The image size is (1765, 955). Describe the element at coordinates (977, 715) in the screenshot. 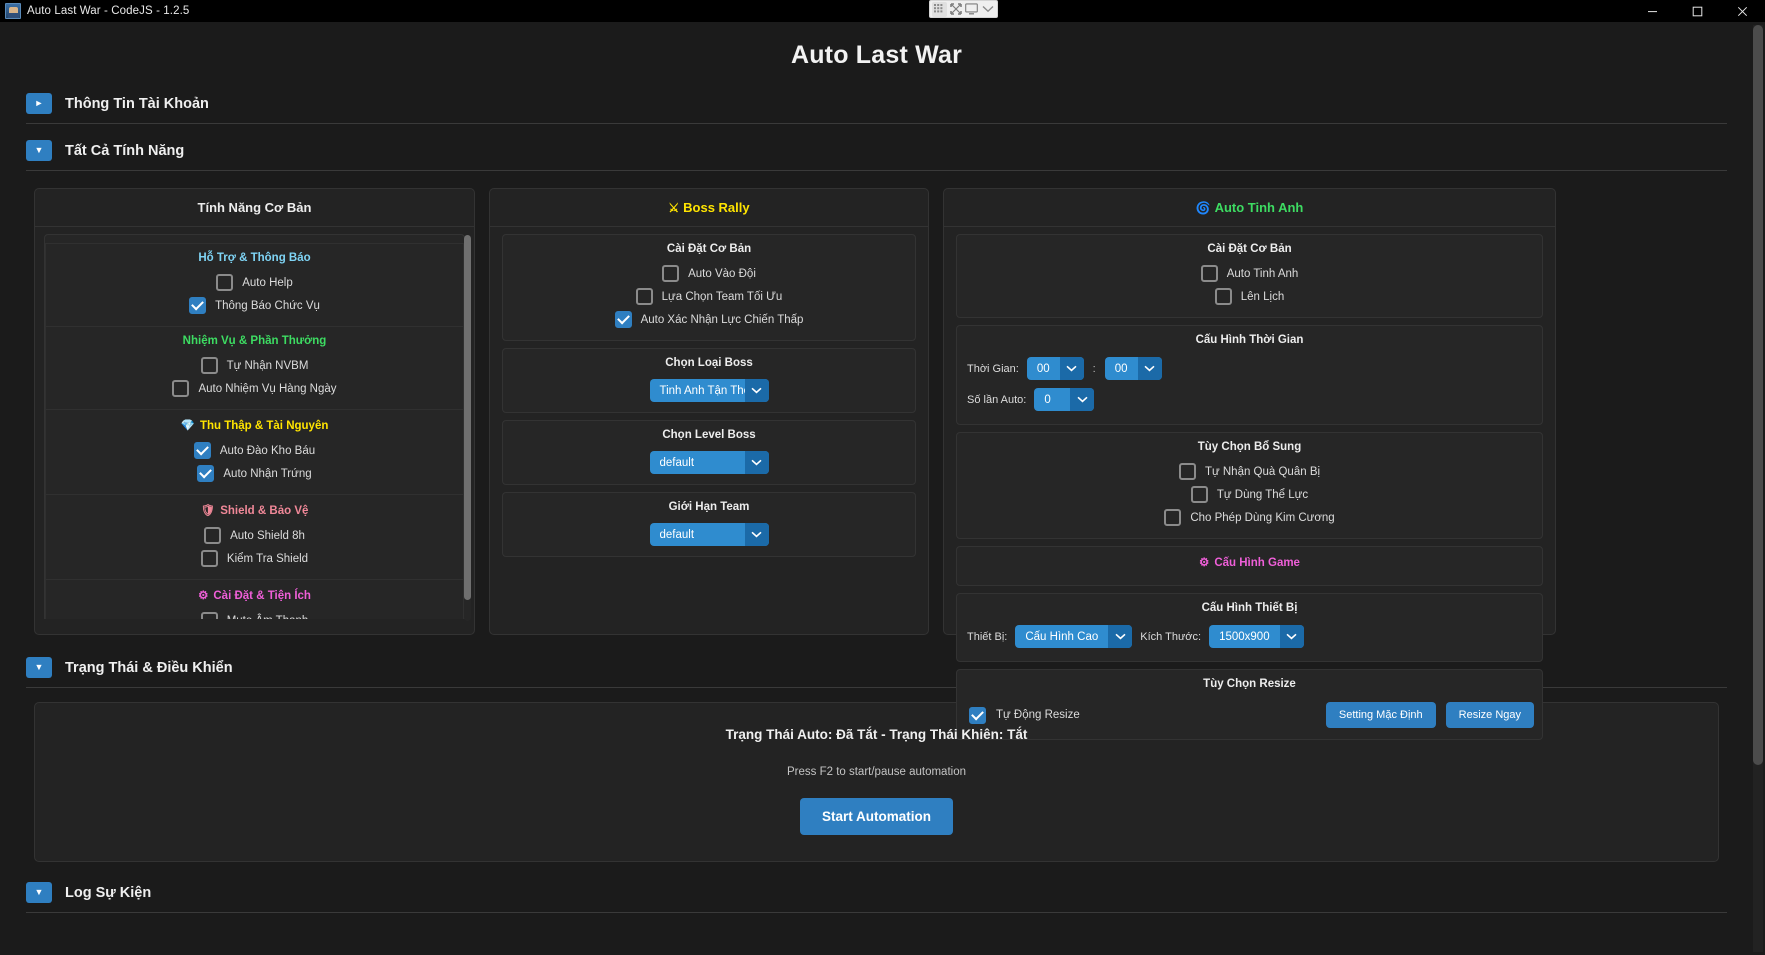

I see `checkbox-tu-dong-resize` at that location.